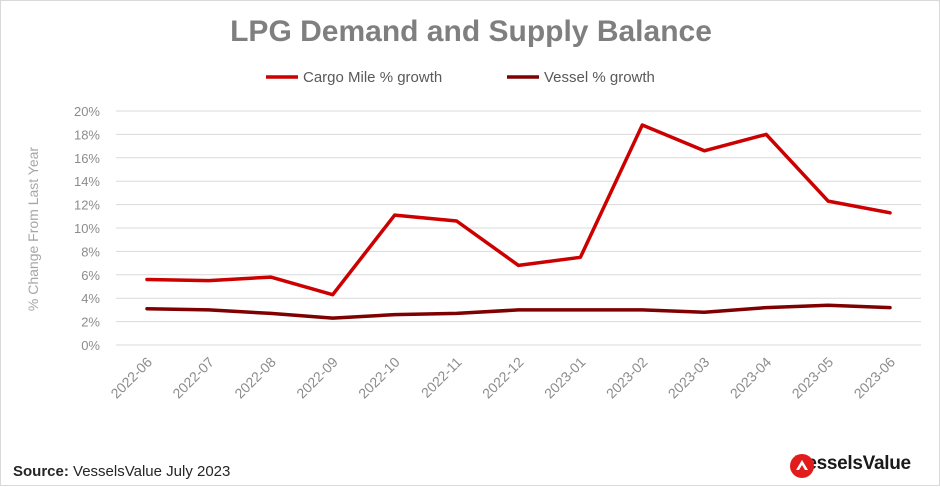  Describe the element at coordinates (41, 471) in the screenshot. I see `source-label: Source:` at that location.